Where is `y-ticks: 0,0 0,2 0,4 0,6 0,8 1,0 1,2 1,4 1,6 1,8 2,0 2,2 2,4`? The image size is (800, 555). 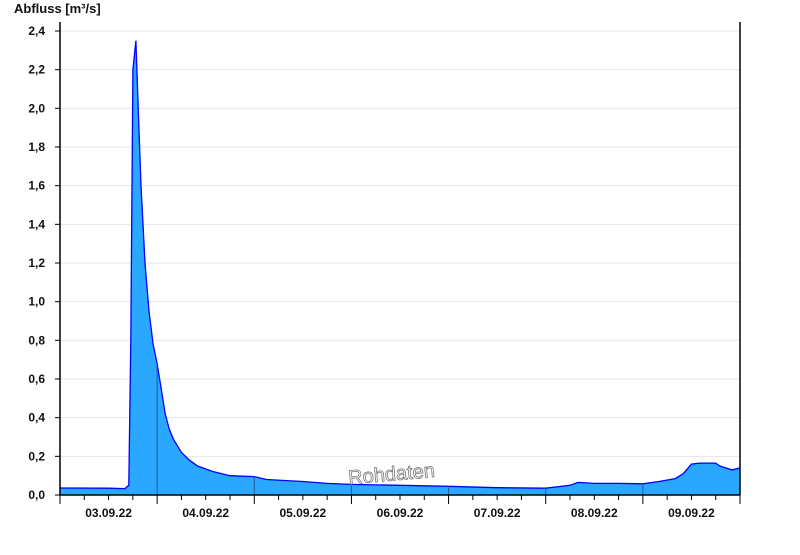
y-ticks: 0,0 0,2 0,4 0,6 0,8 1,0 1,2 1,4 1,6 1,8 2,0 2,2 2,4 is located at coordinates (44, 263).